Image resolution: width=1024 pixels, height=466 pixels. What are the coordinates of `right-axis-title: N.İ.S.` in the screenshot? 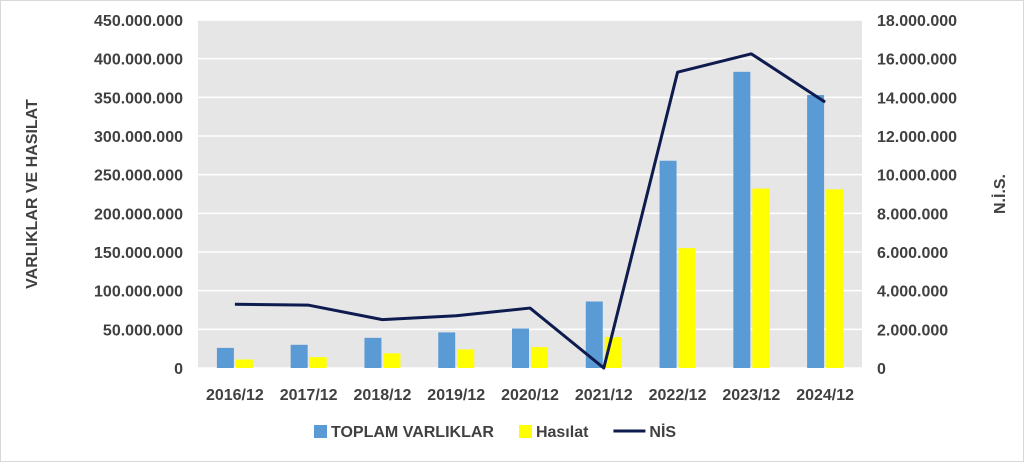 It's located at (1000, 194).